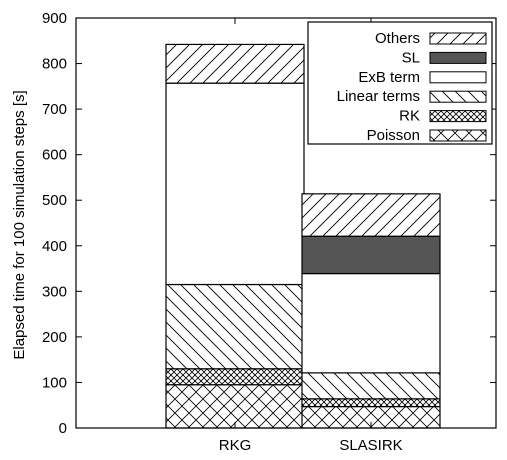 This screenshot has height=460, width=507. I want to click on y-tick-label: 100, so click(54, 382).